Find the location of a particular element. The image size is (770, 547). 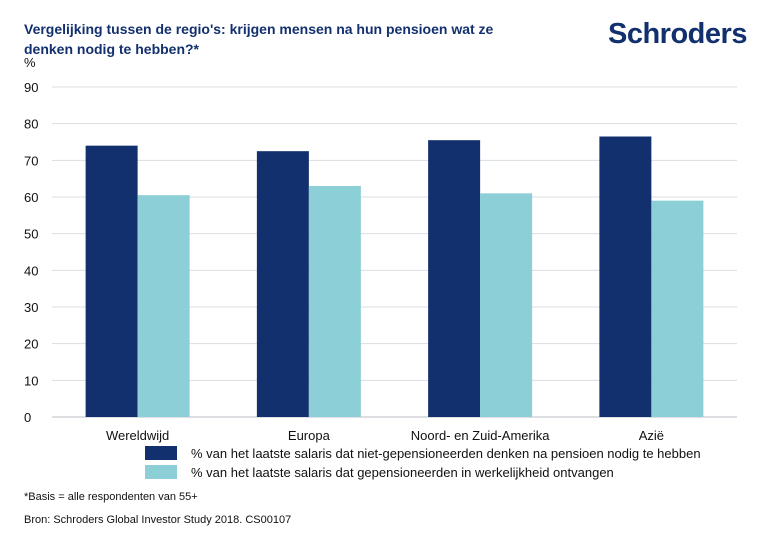

y-tick-label: 0 is located at coordinates (27, 417).